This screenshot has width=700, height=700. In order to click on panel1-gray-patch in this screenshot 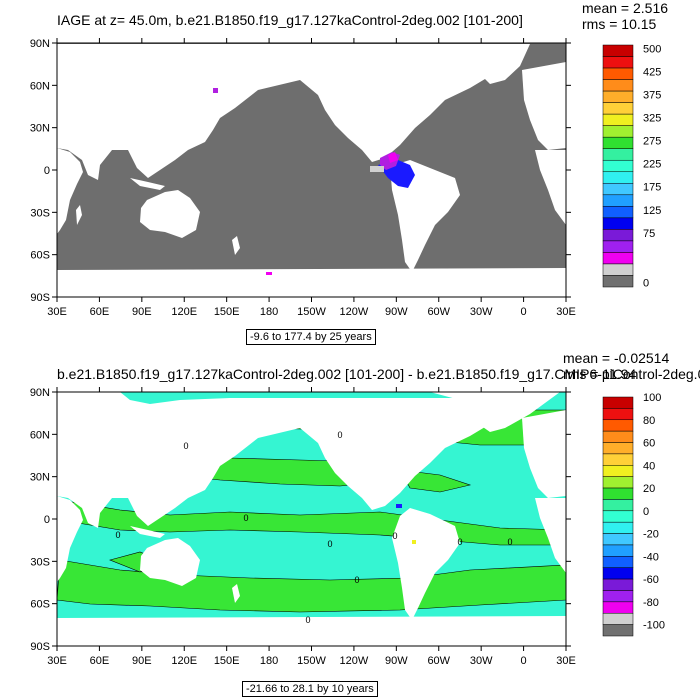, I will do `click(377, 169)`.